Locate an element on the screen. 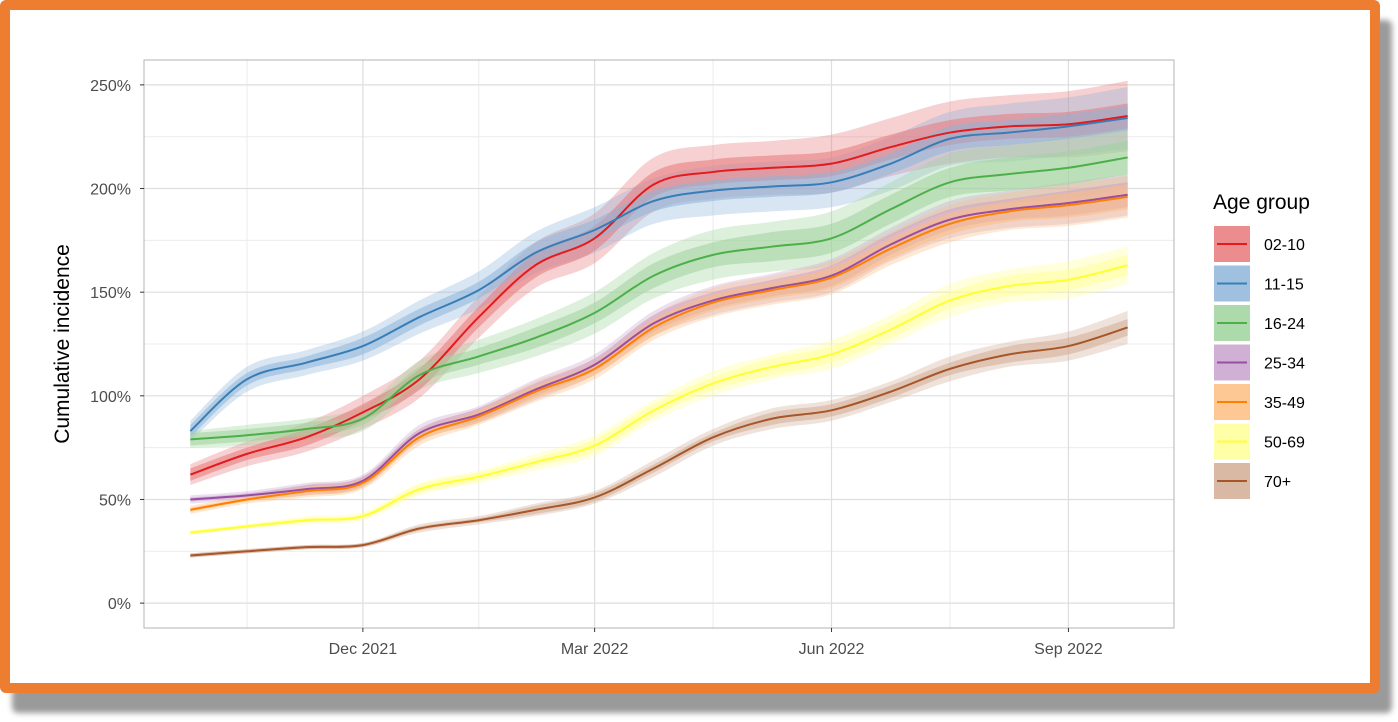  x-tick-label: Dec 2021 is located at coordinates (363, 649).